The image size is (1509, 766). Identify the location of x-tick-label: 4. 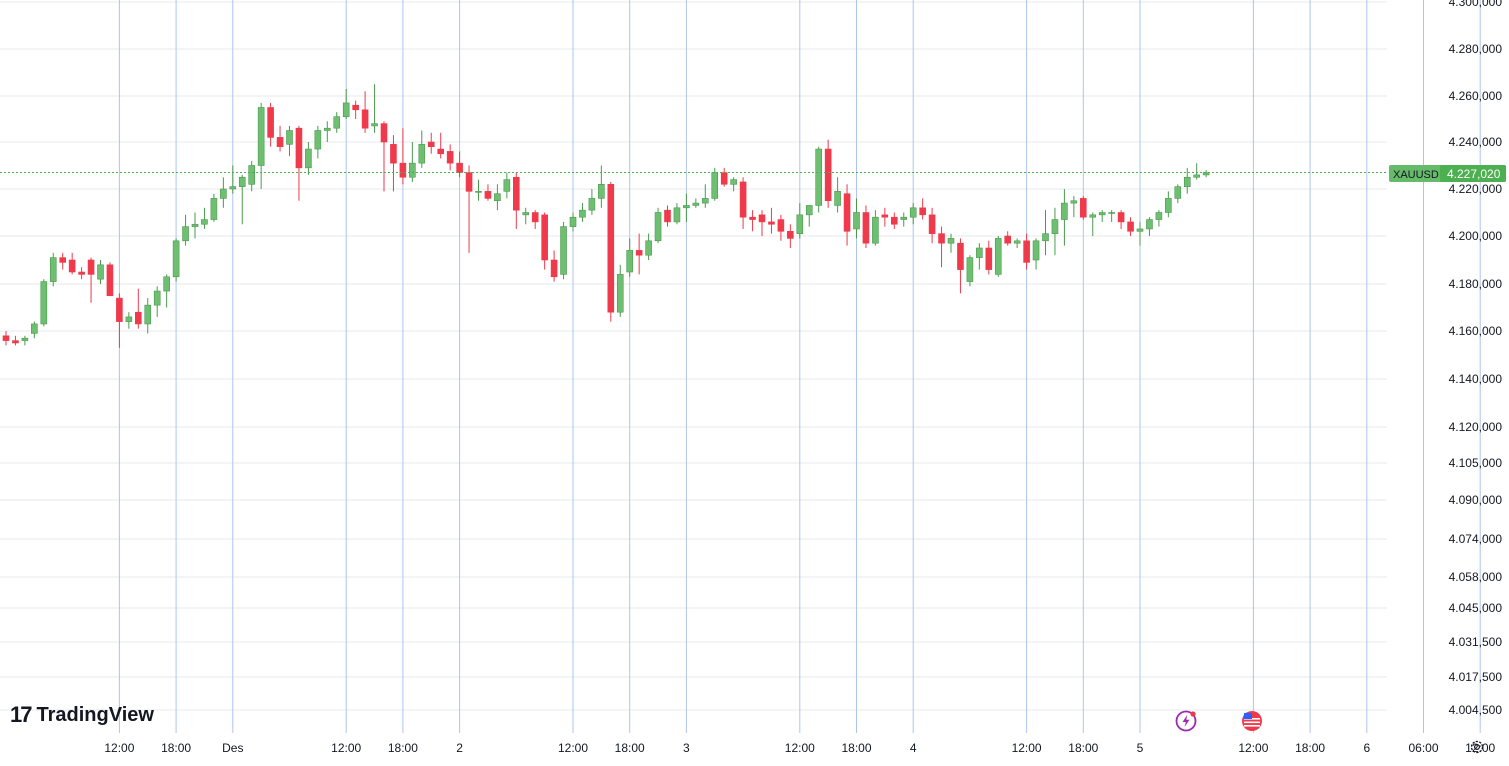
(913, 748).